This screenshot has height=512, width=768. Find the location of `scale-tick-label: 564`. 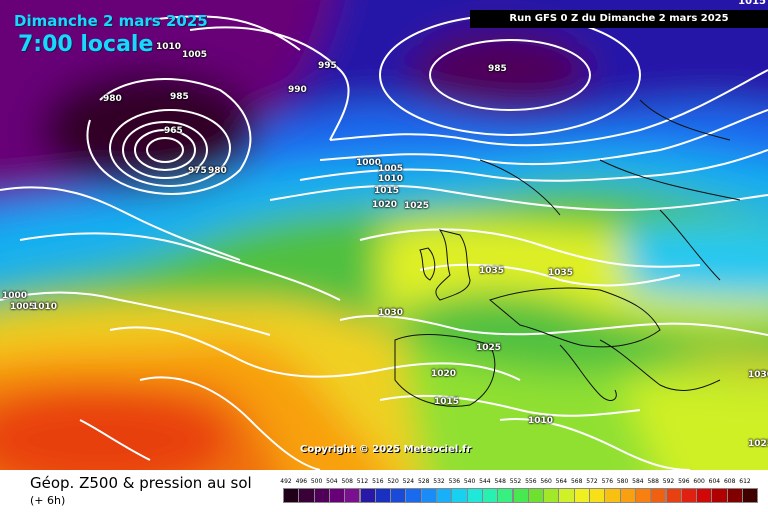

scale-tick-label: 564 is located at coordinates (561, 481).